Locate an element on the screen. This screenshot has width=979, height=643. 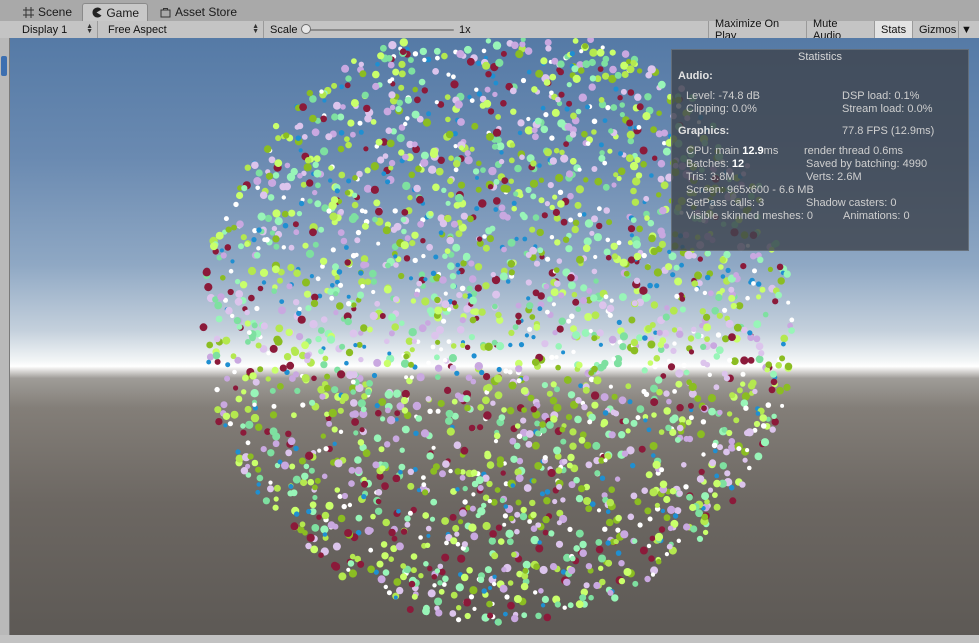
scale-slider-thumb is located at coordinates (306, 29).